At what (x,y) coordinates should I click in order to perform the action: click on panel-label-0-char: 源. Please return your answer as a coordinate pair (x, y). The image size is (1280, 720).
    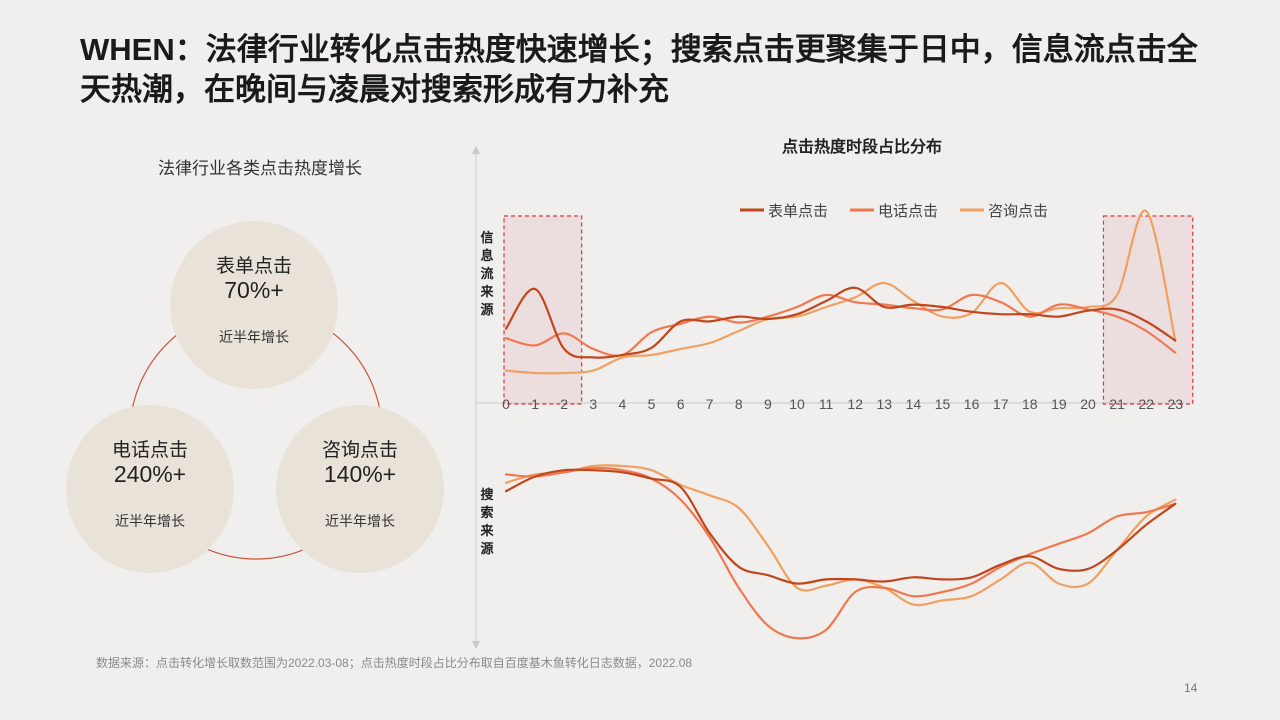
    Looking at the image, I should click on (486, 309).